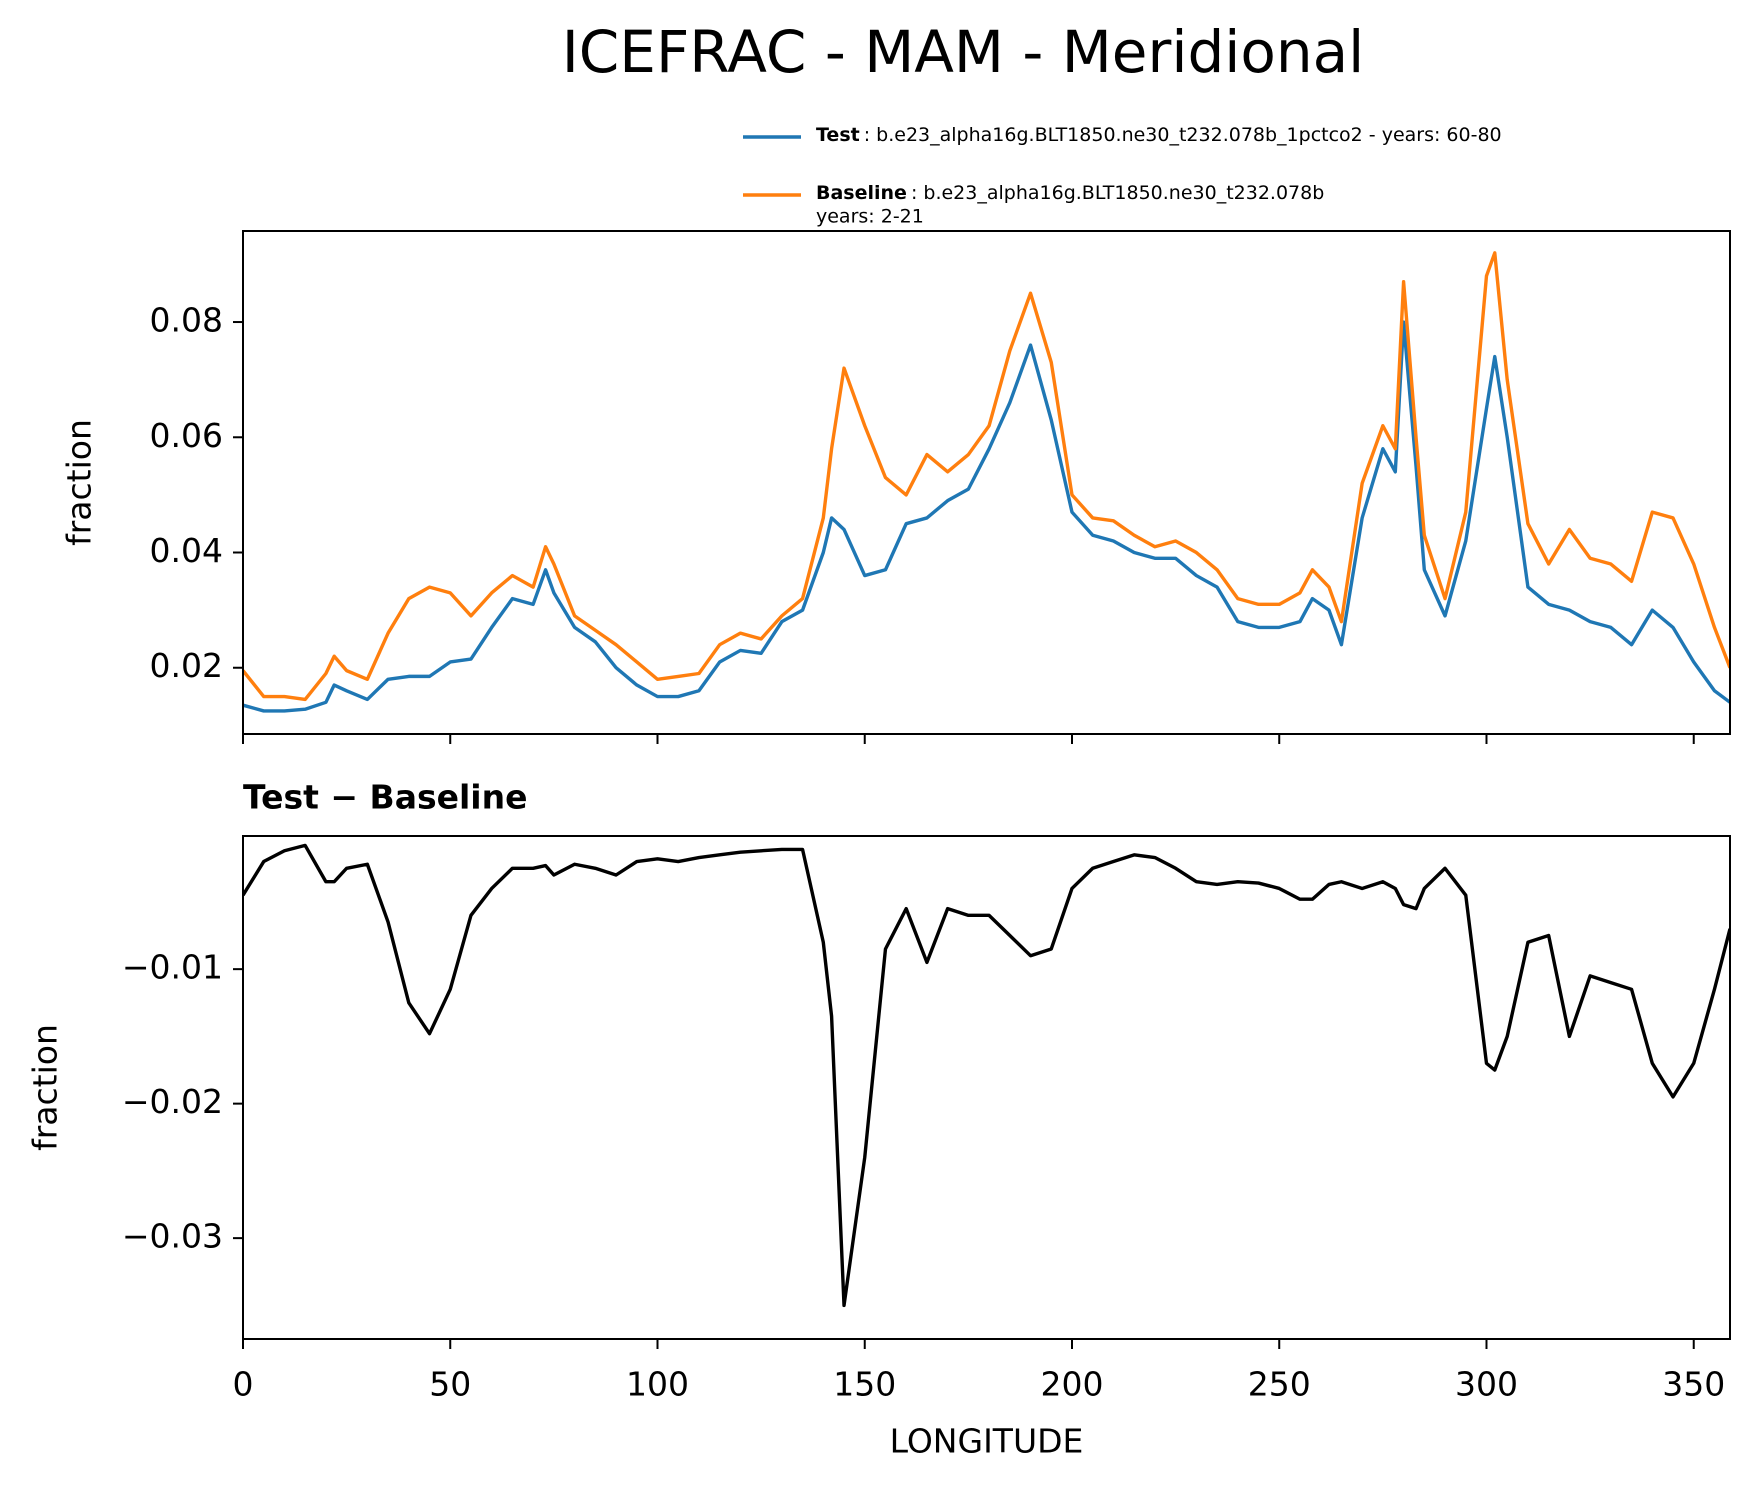  Describe the element at coordinates (1486, 1384) in the screenshot. I see `x-tick-label: 300` at that location.